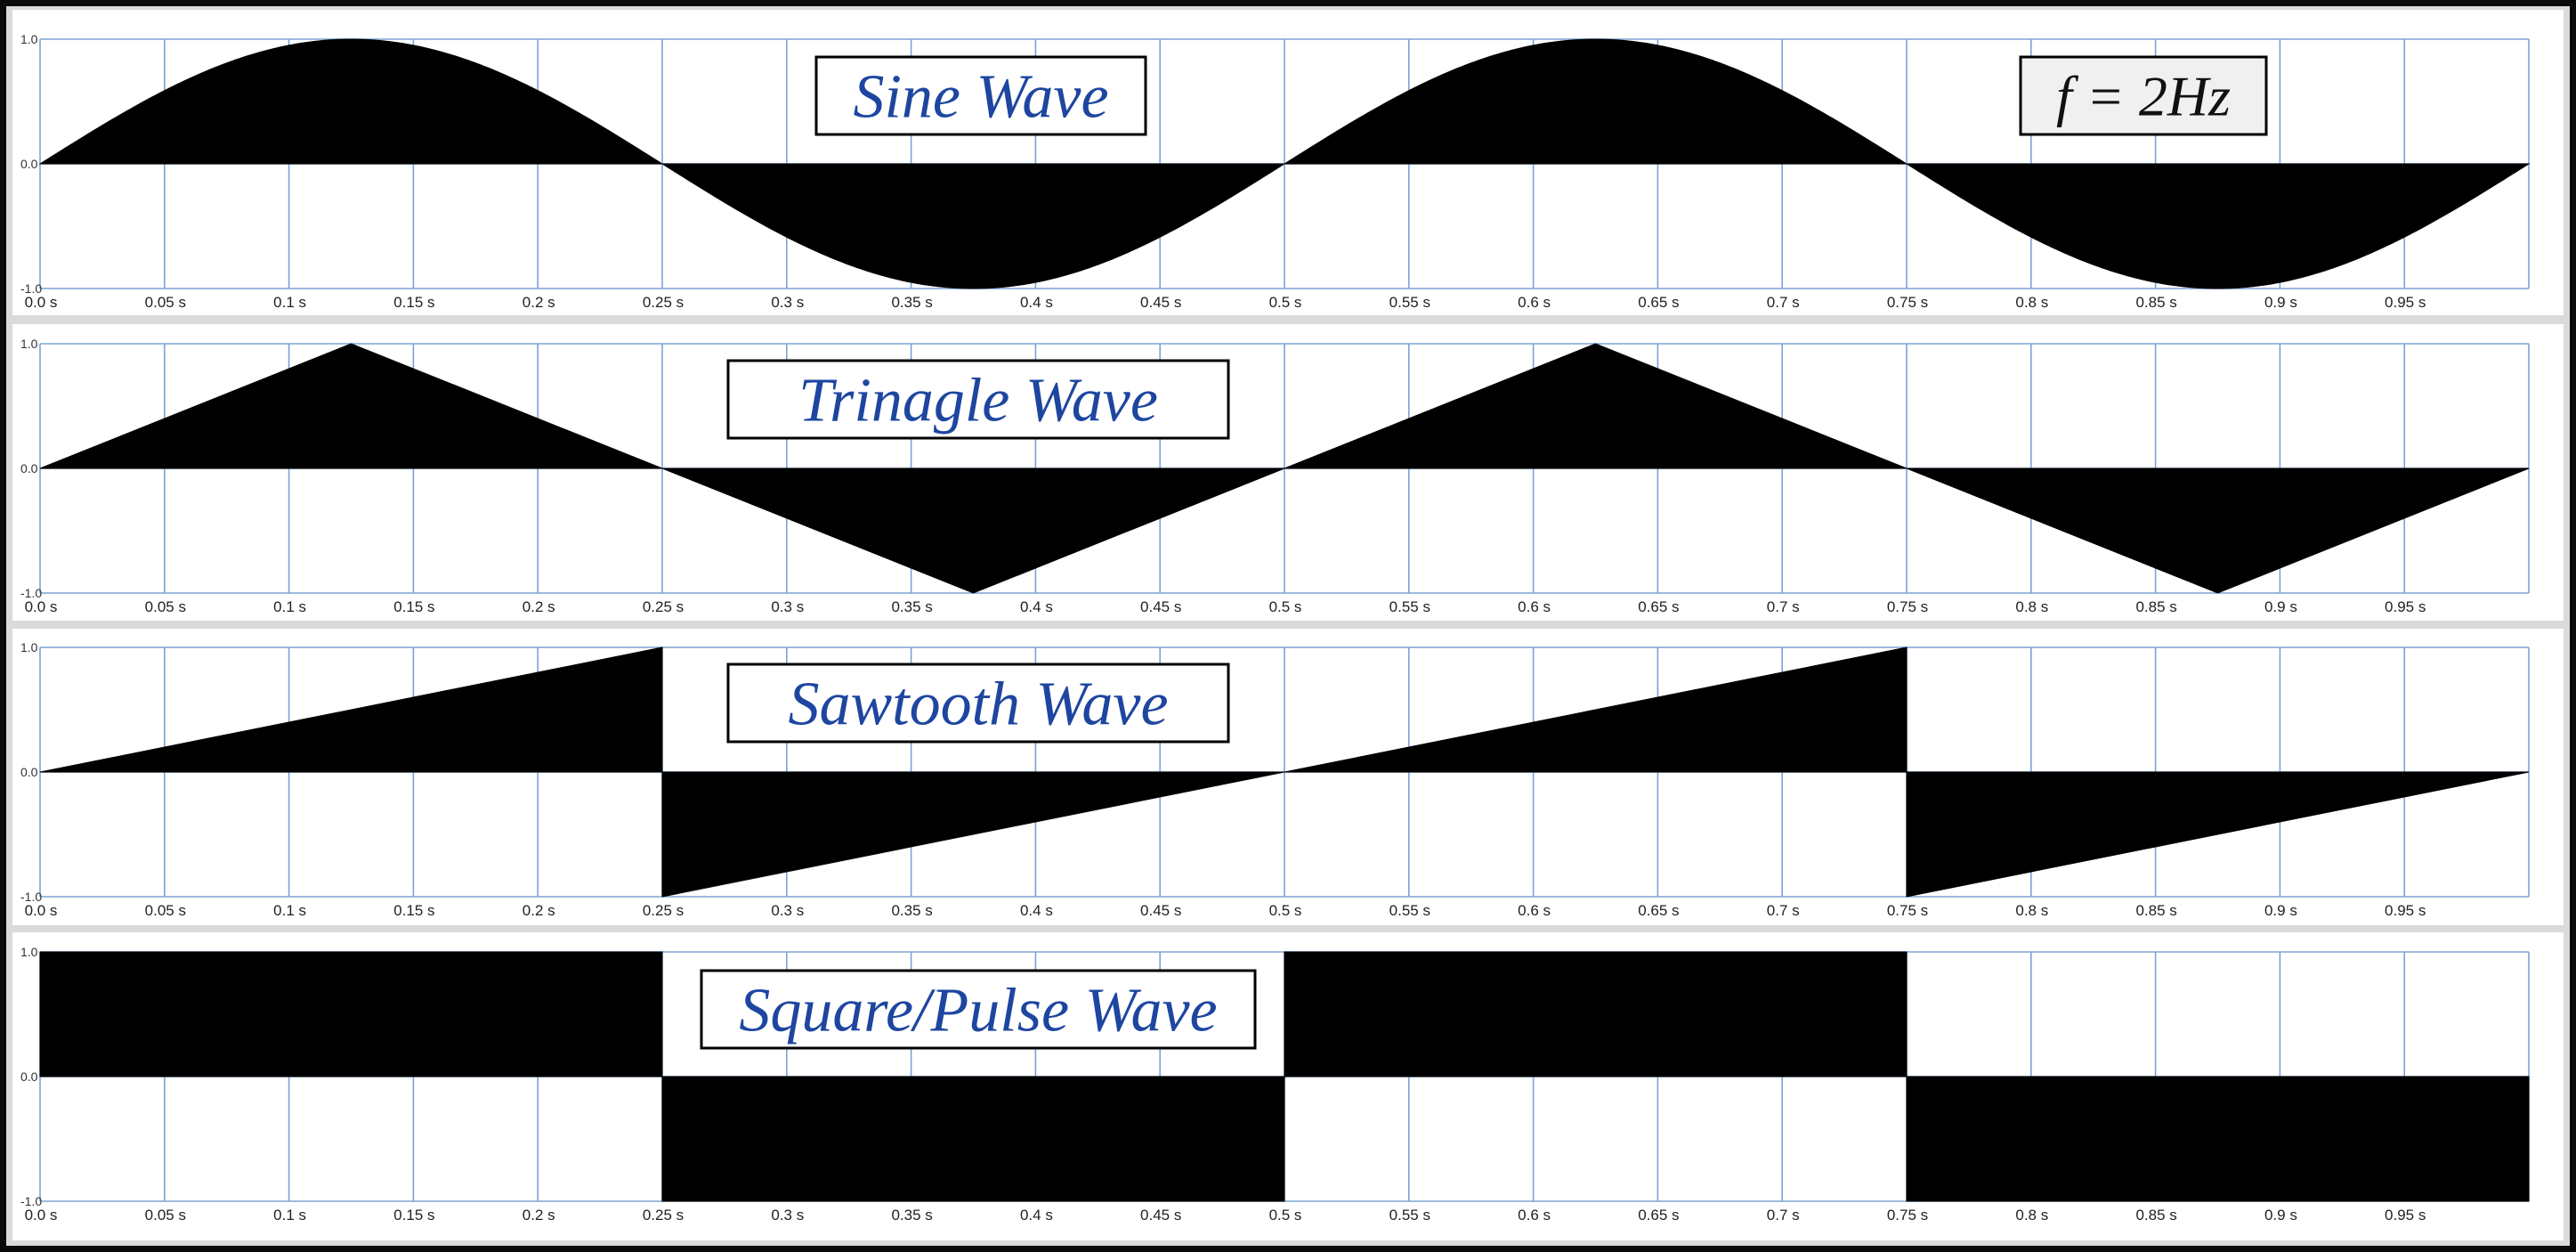 This screenshot has width=2576, height=1252. I want to click on chart-title: Sawtooth Wave, so click(978, 705).